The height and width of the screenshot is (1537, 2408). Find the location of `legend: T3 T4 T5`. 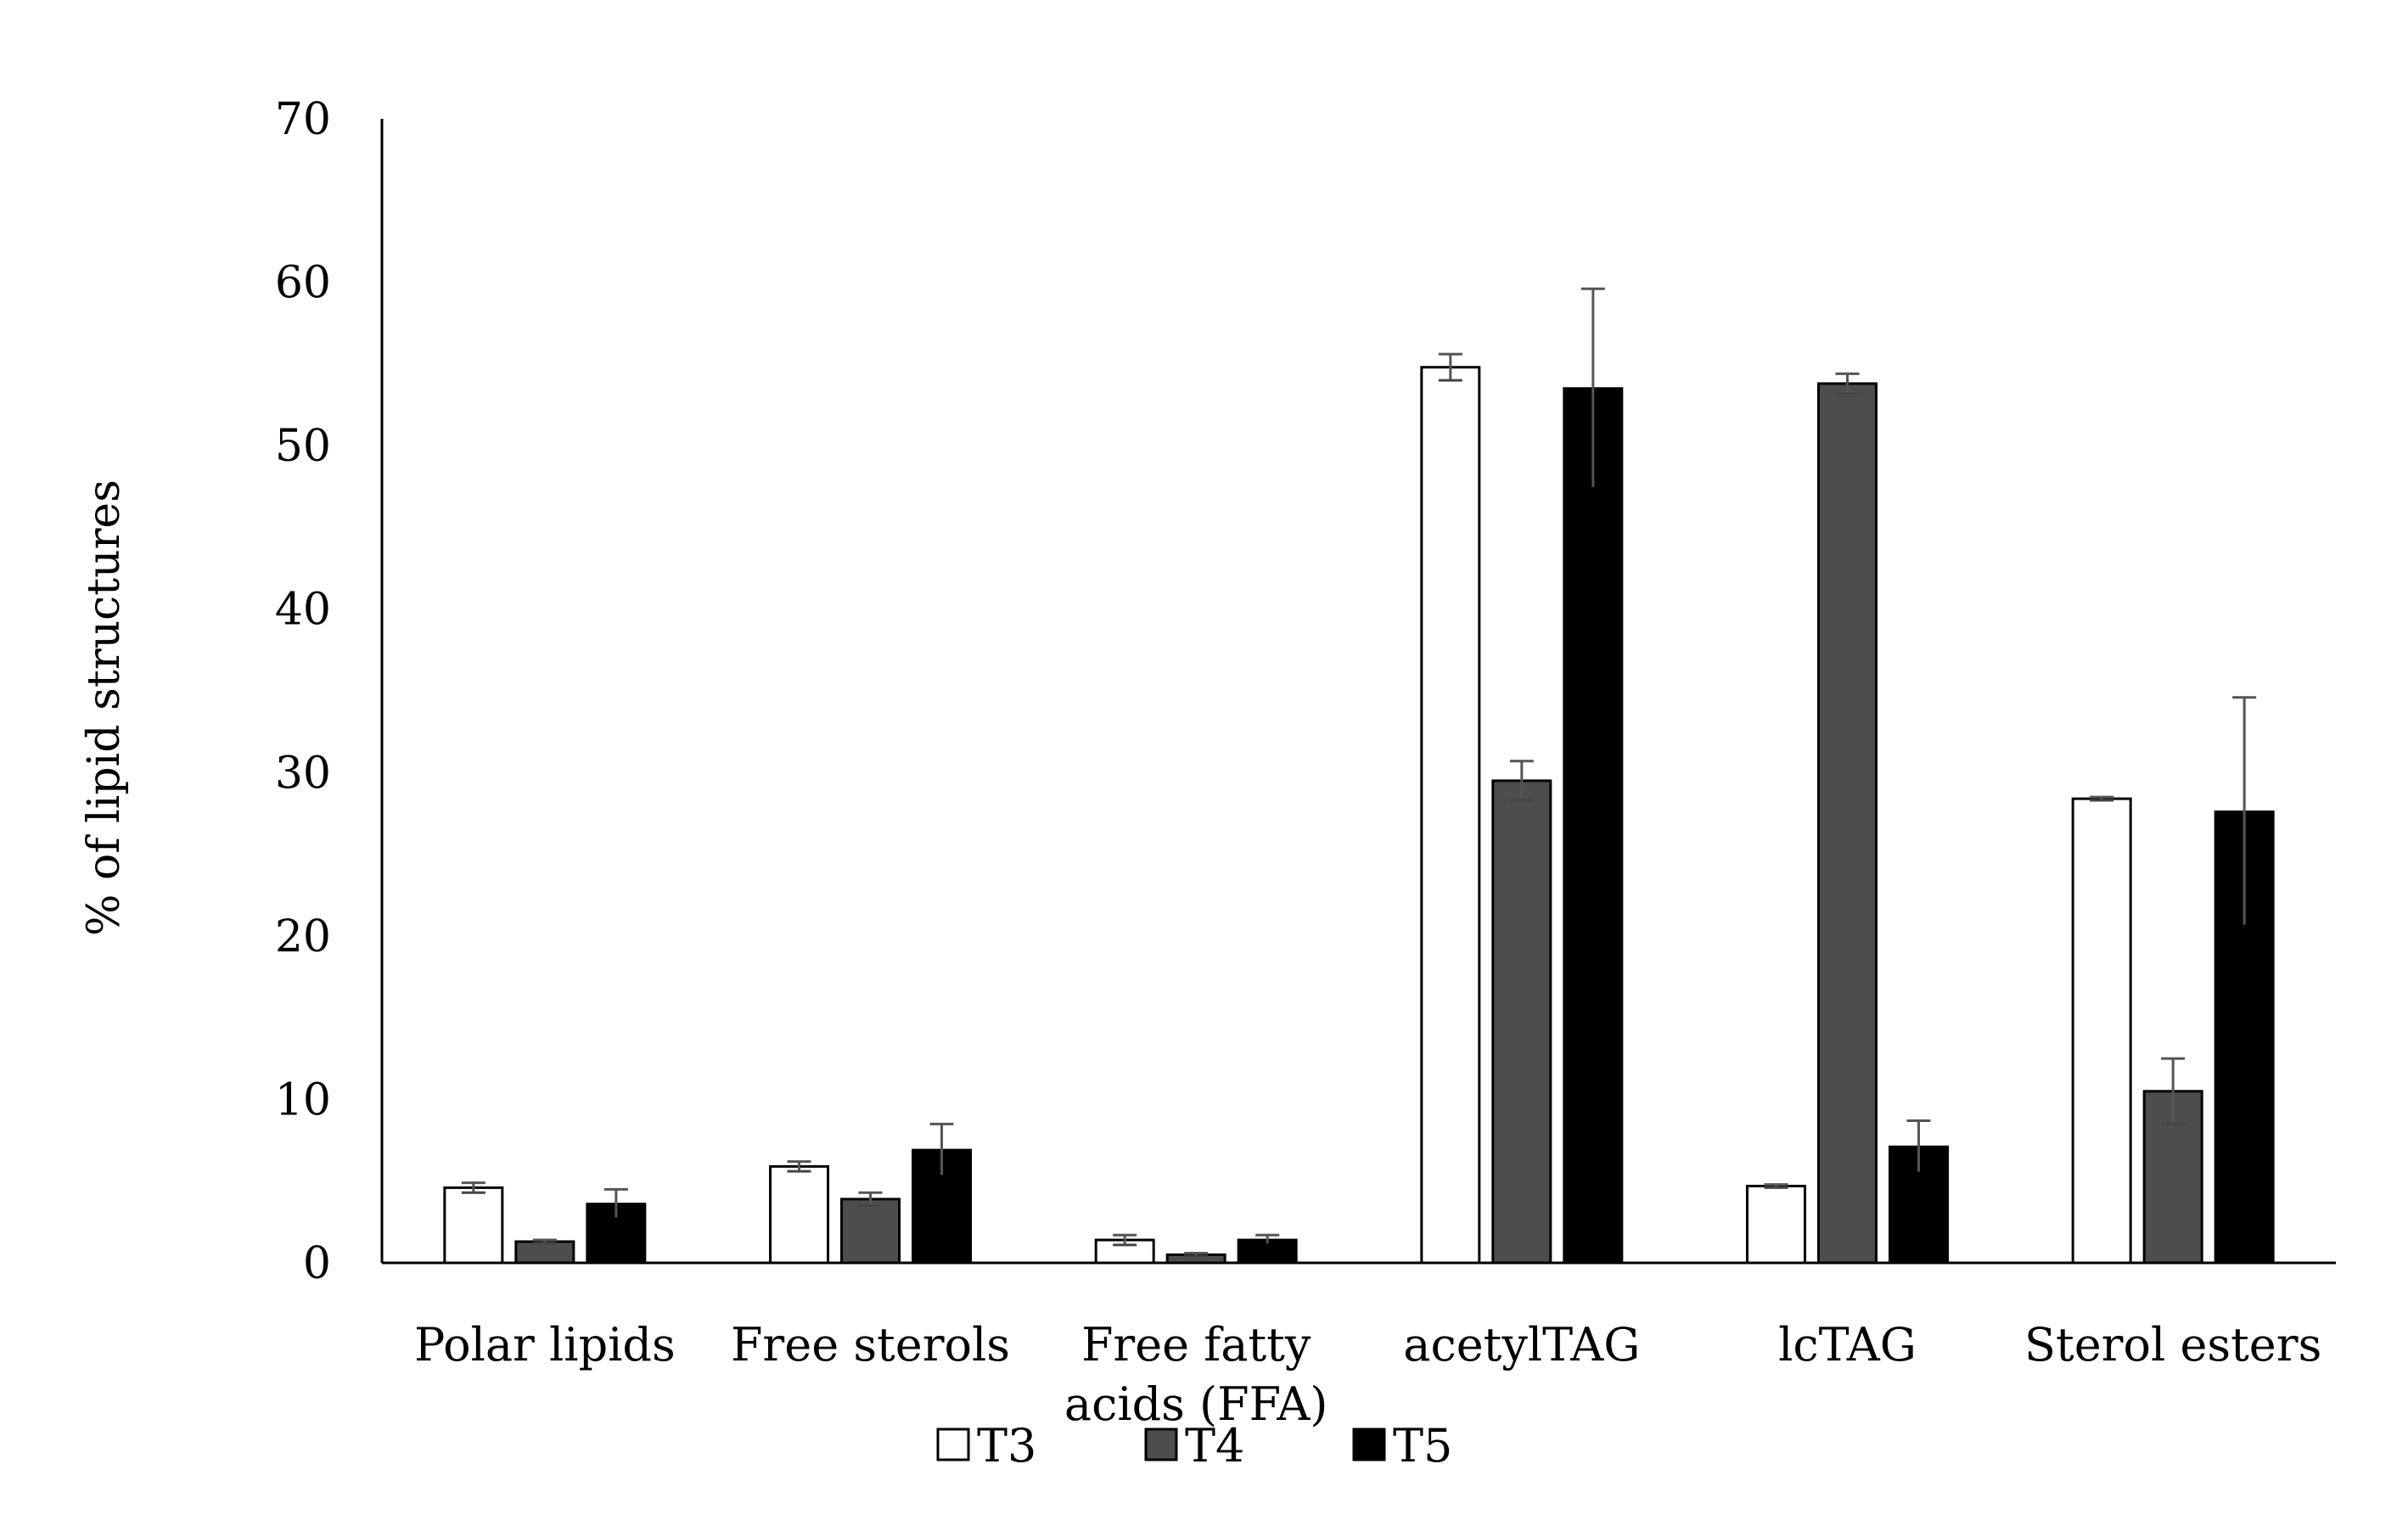

legend: T3 T4 T5 is located at coordinates (1194, 1445).